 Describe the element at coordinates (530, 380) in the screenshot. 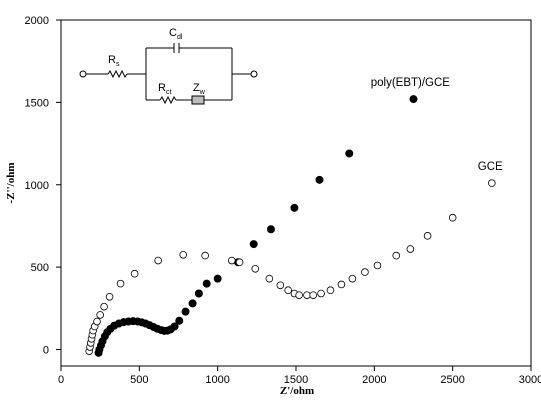

I see `x-tick-label: 3000` at that location.